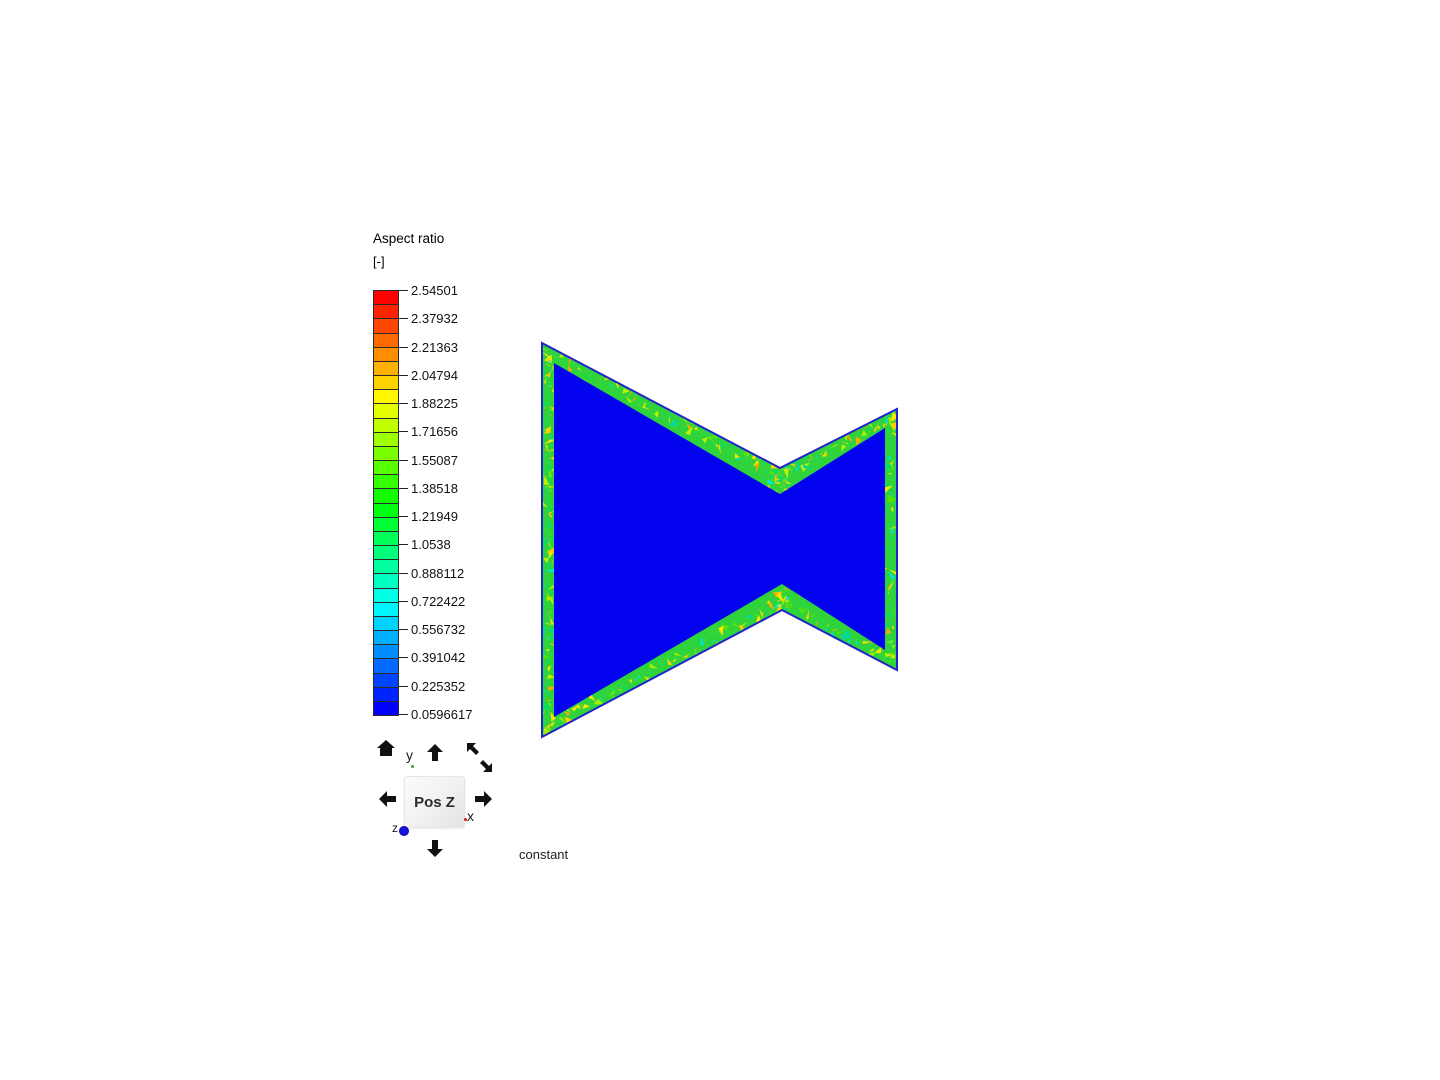  Describe the element at coordinates (434, 460) in the screenshot. I see `legend-tick-label: 1.55087` at that location.